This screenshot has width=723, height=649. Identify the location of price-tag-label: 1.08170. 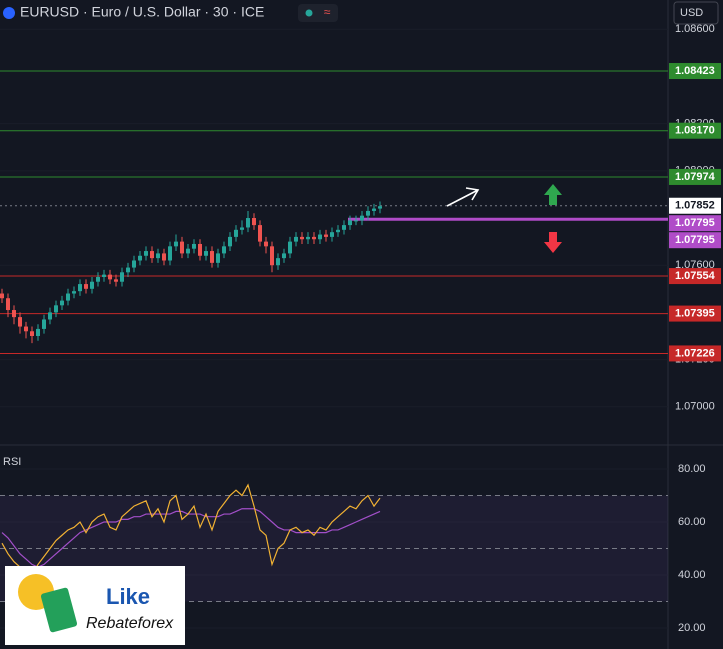
(695, 131).